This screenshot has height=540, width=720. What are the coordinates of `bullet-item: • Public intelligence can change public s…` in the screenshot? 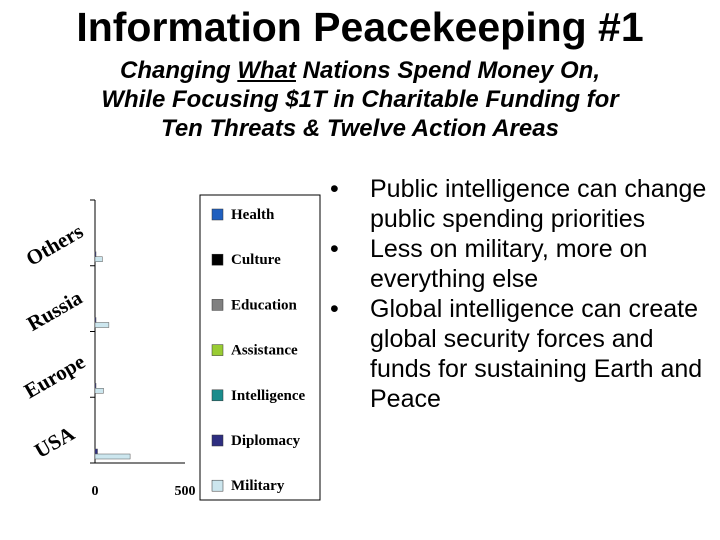 It's located at (520, 204).